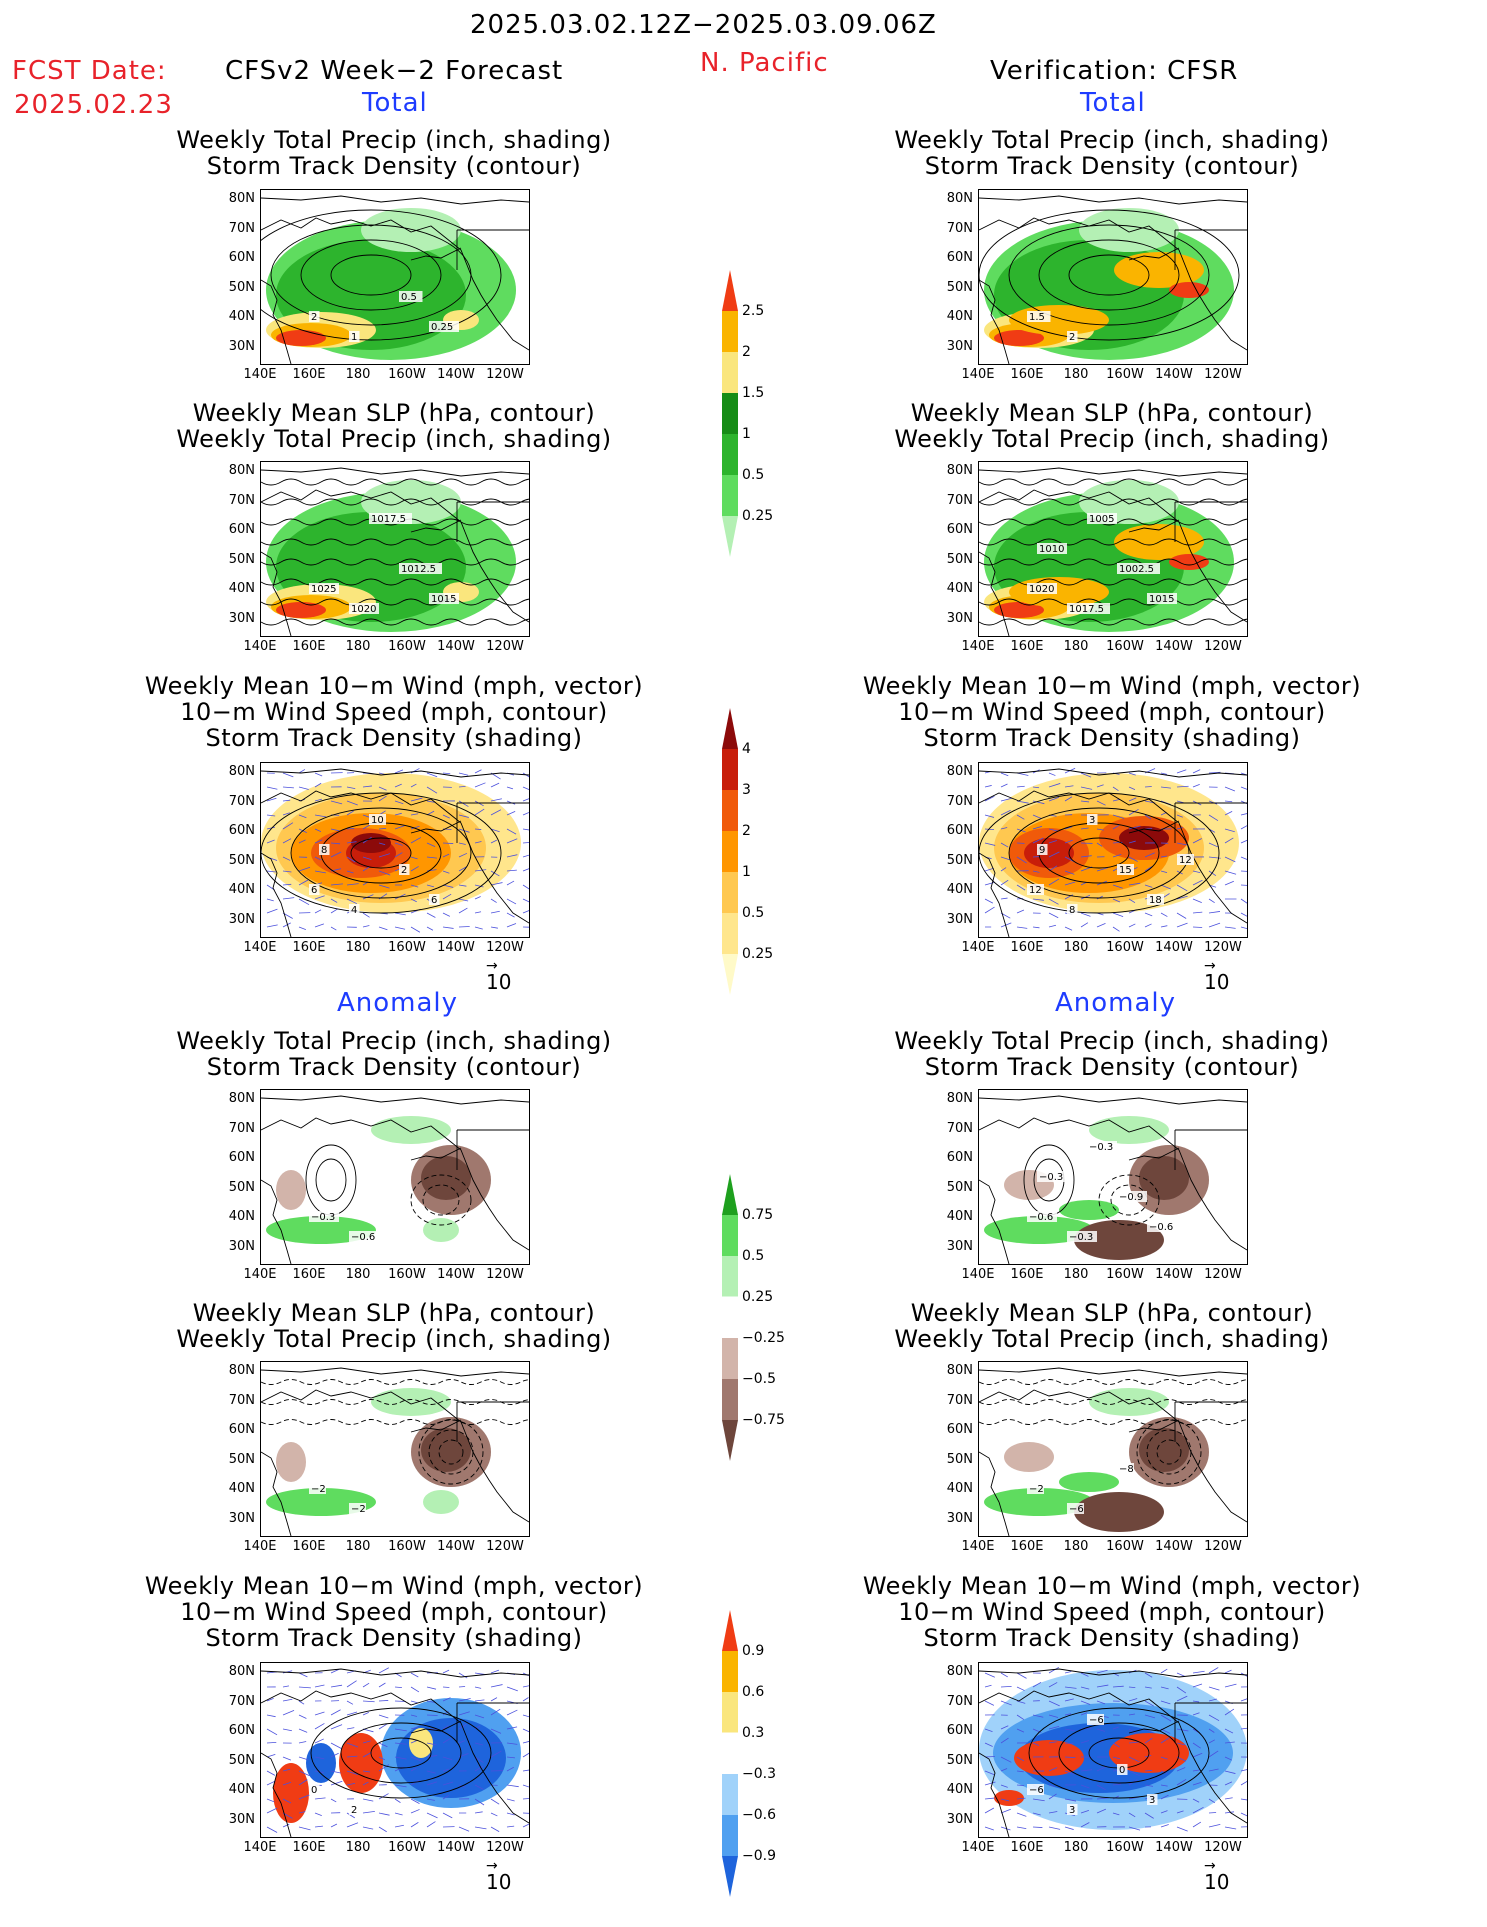 Image resolution: width=1487 pixels, height=1927 pixels. Describe the element at coordinates (1113, 1177) in the screenshot. I see `map-canvas: −0.6−0.3−0.9−0.6−0.3−0.3` at that location.